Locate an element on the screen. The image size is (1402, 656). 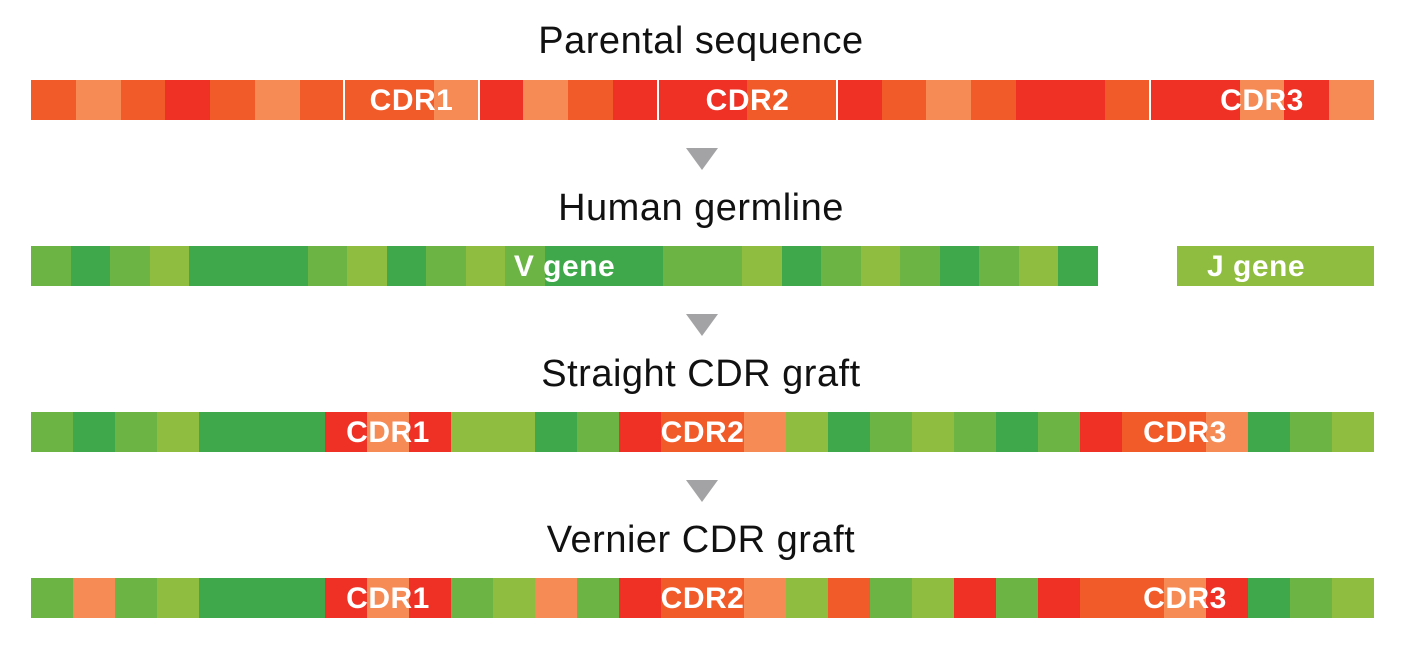
region-label: CDR2 is located at coordinates (702, 432).